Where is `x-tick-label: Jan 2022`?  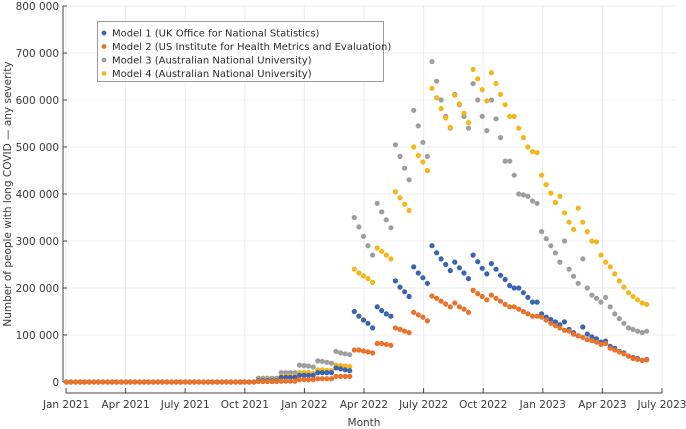 x-tick-label: Jan 2022 is located at coordinates (303, 405).